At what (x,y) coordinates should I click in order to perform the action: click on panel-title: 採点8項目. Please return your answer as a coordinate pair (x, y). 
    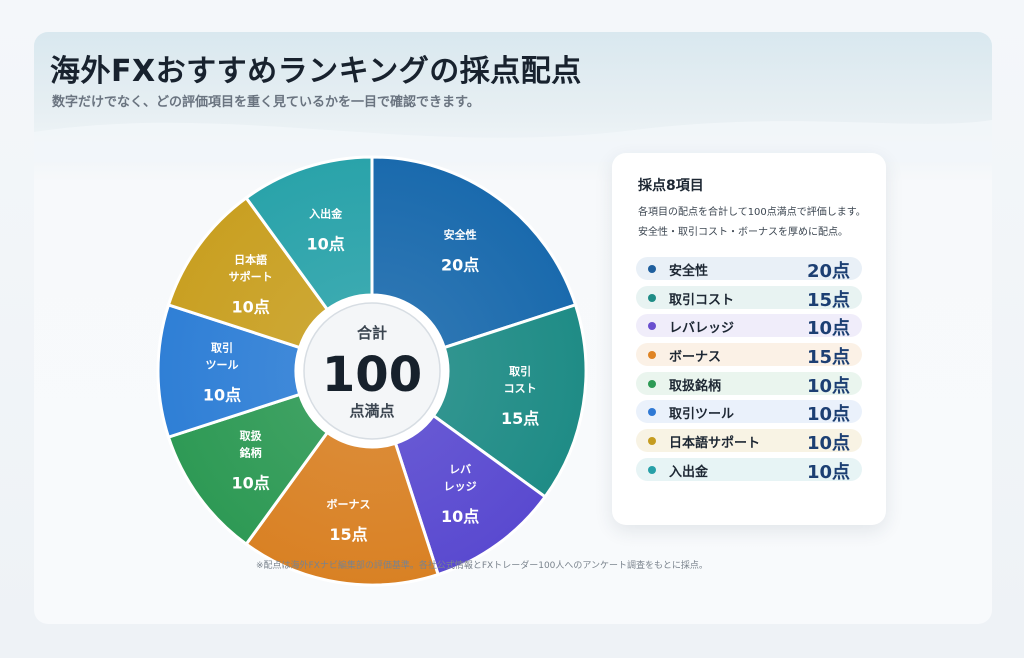
    Looking at the image, I should click on (671, 186).